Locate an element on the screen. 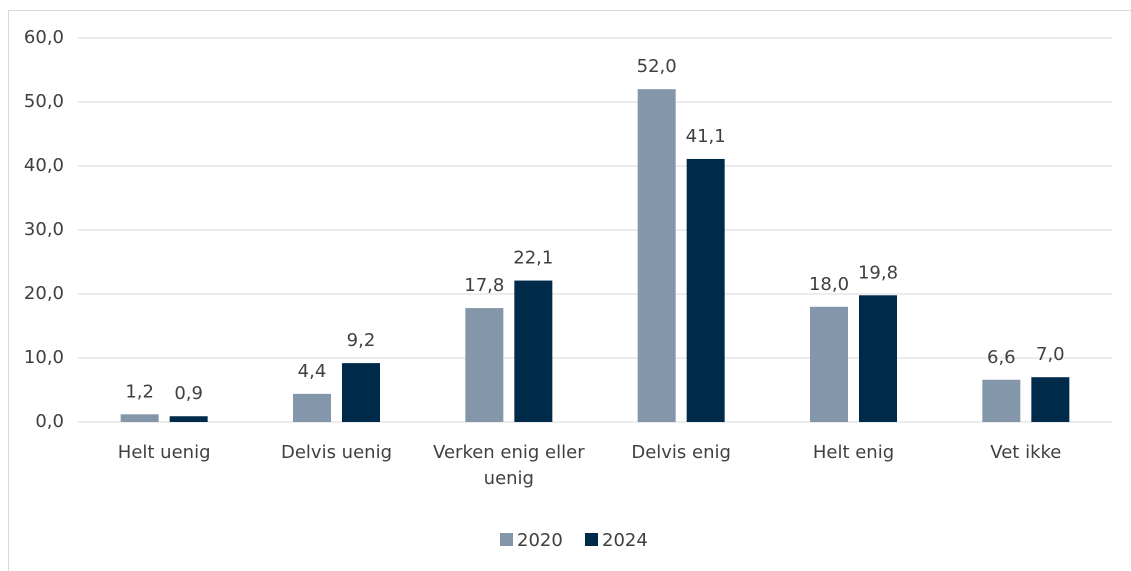 This screenshot has width=1131, height=571. data-label: 6,6 is located at coordinates (1001, 357).